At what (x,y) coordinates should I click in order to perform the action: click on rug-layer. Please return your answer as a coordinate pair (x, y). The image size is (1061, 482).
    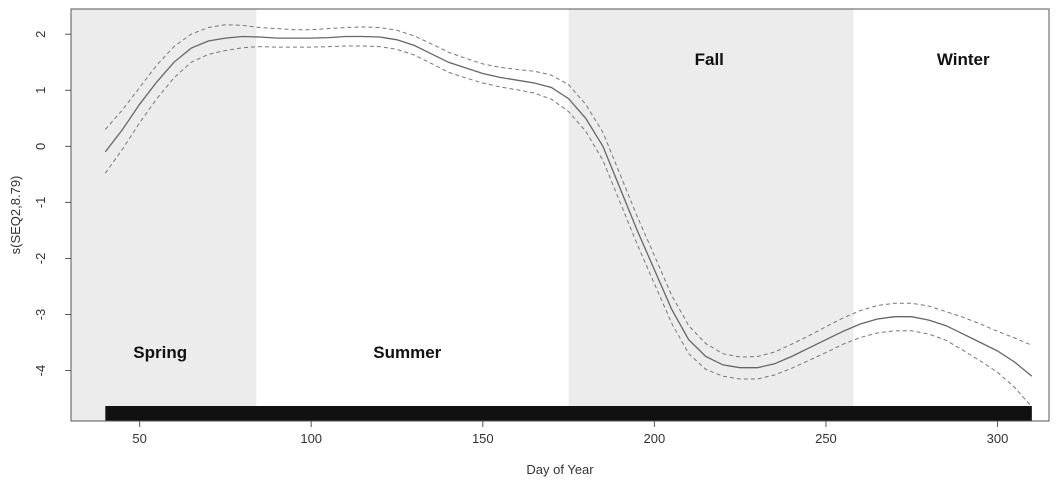
    Looking at the image, I should click on (568, 413).